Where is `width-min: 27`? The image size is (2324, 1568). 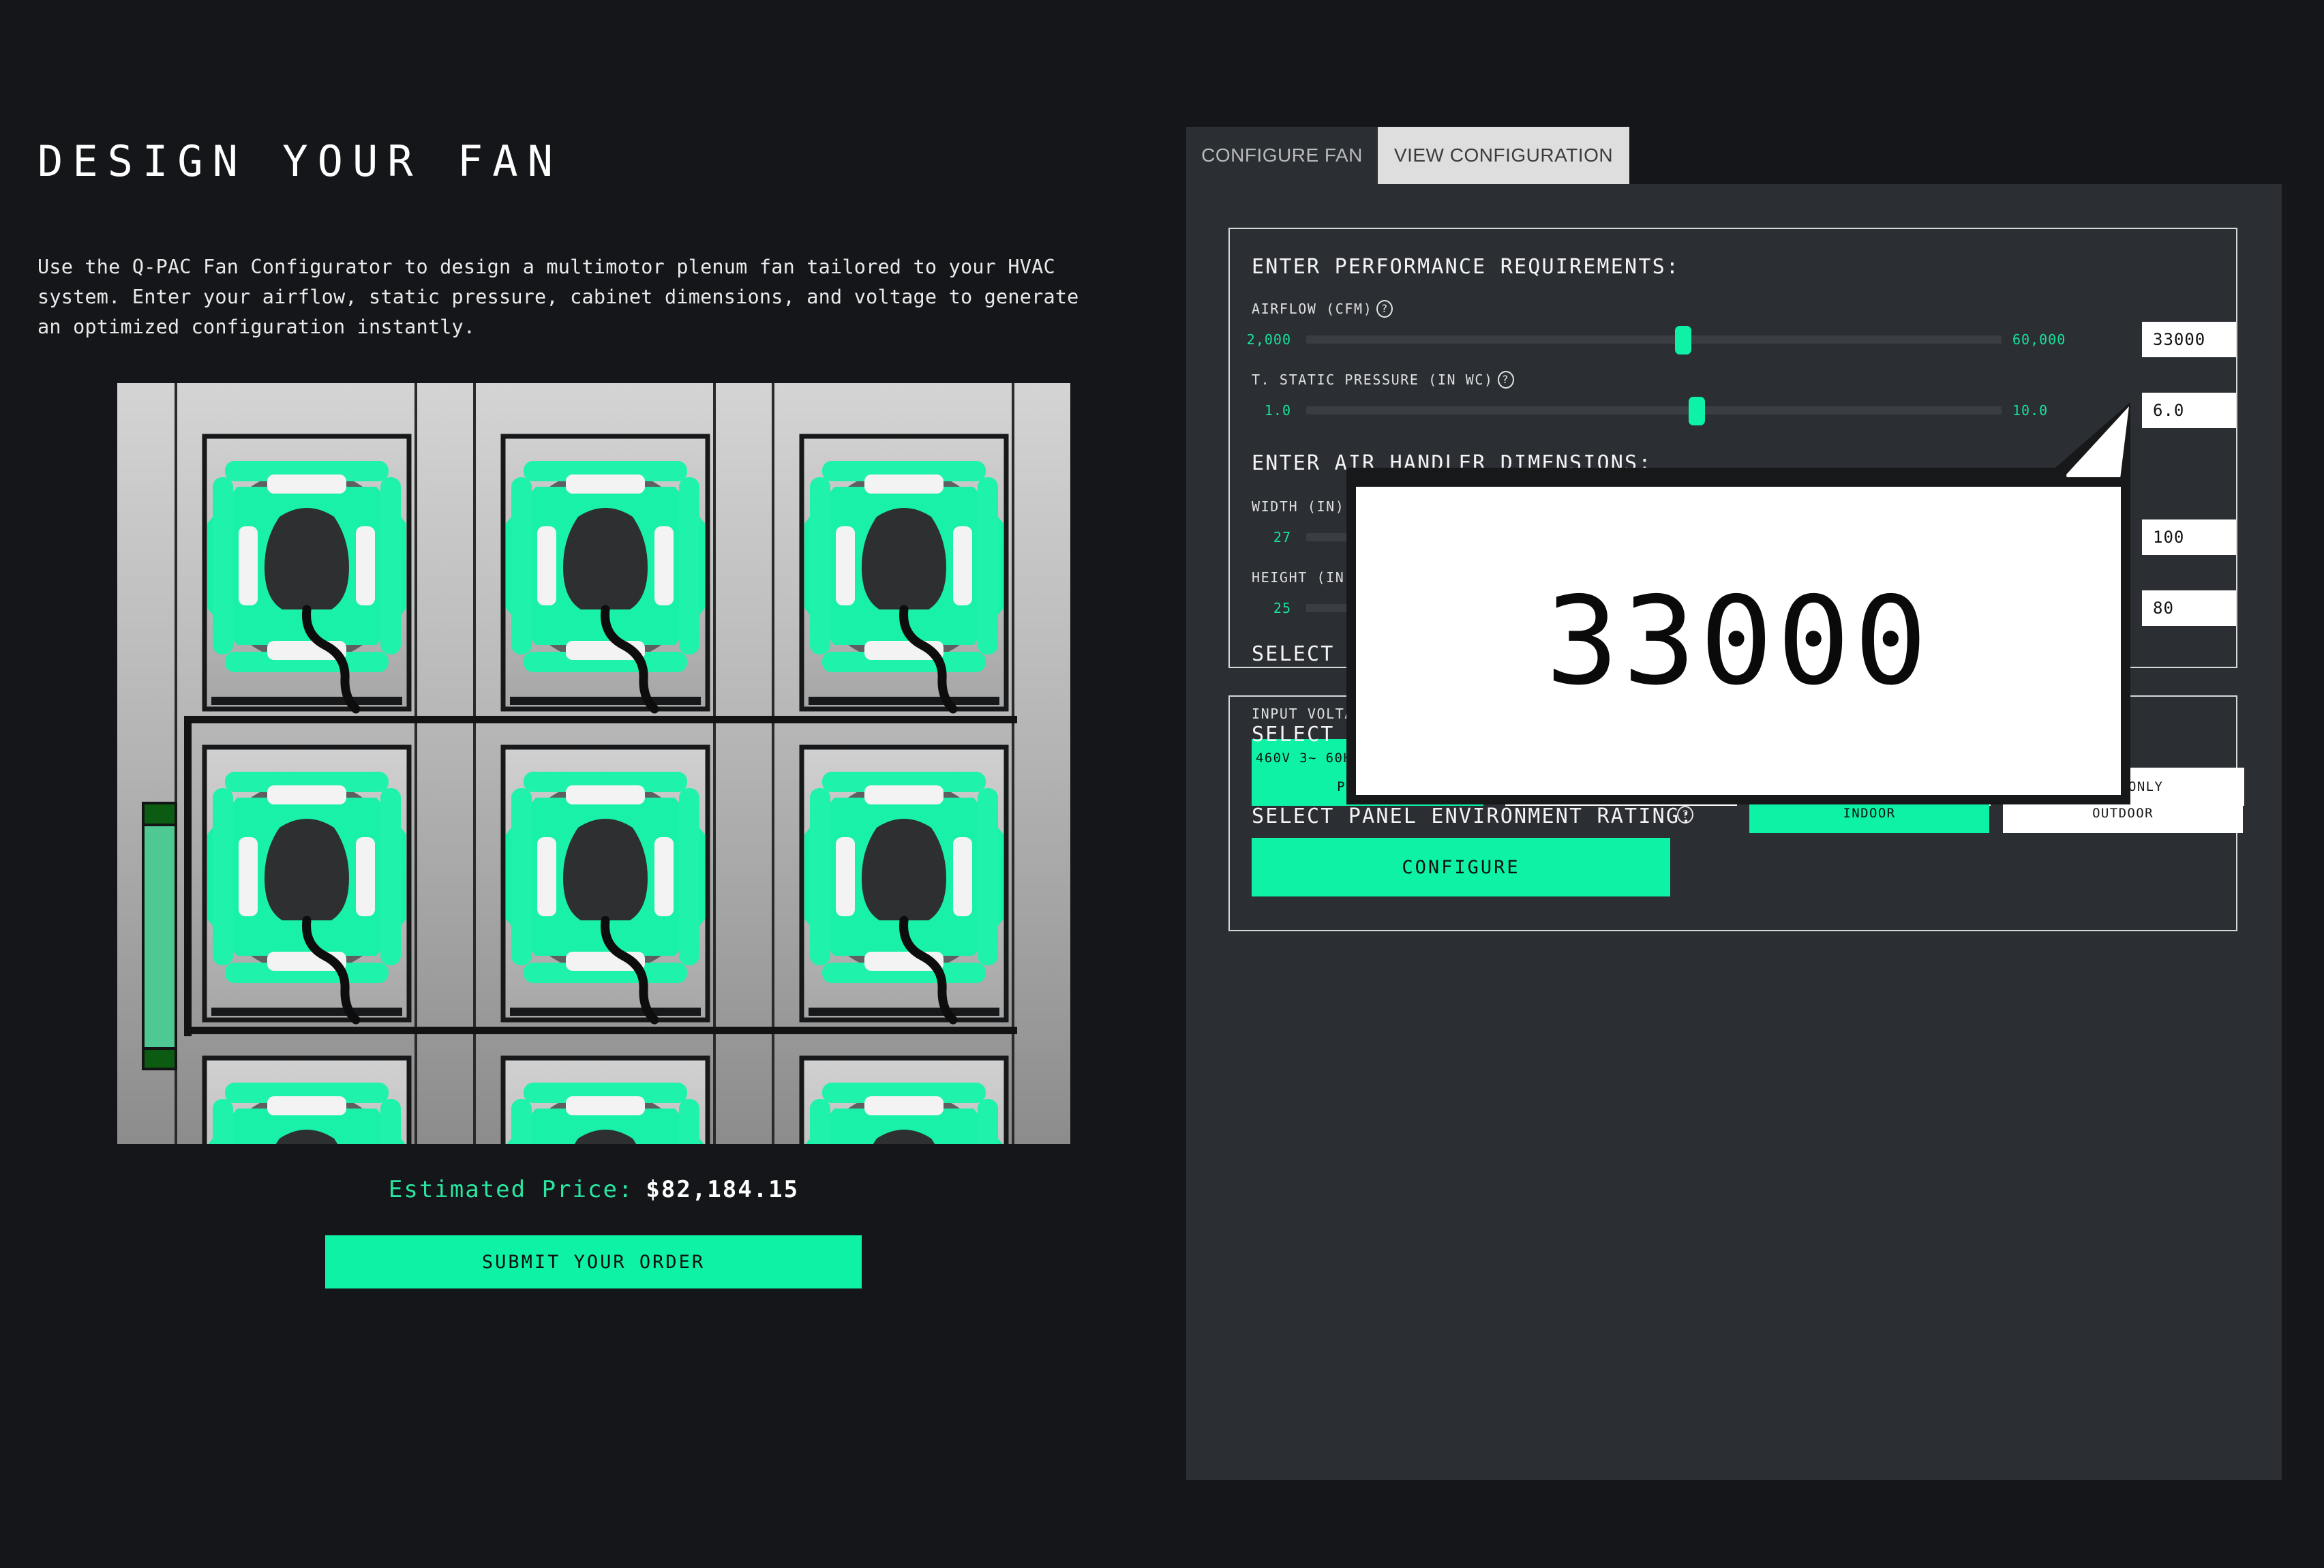
width-min: 27 is located at coordinates (1282, 537).